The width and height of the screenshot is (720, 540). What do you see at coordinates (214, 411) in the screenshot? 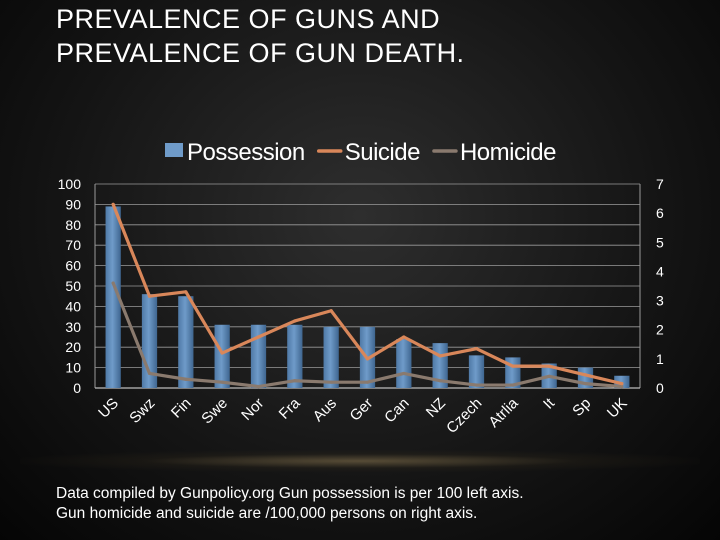
I see `category-label-swe: Swe` at bounding box center [214, 411].